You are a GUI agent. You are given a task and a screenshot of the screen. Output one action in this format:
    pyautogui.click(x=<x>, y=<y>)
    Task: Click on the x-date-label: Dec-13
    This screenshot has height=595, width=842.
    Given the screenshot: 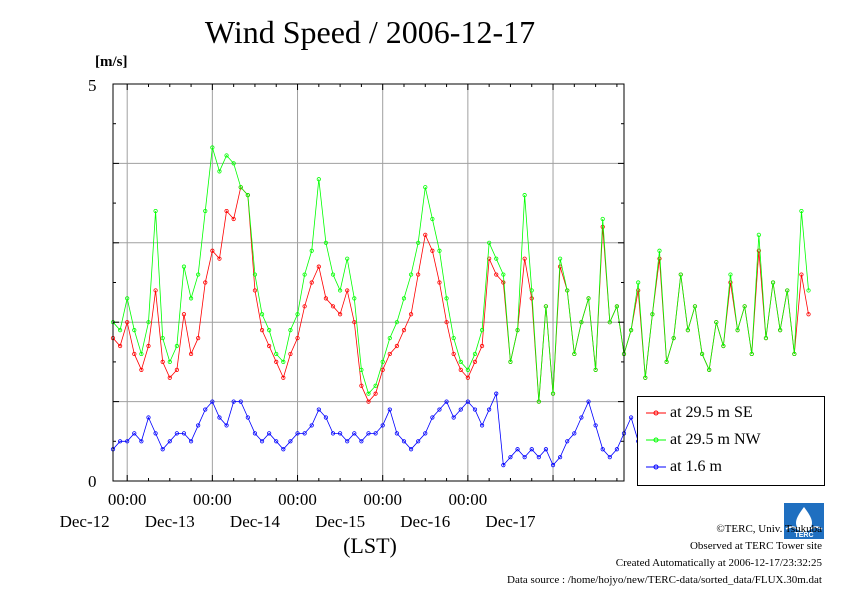 What is the action you would take?
    pyautogui.click(x=169, y=521)
    